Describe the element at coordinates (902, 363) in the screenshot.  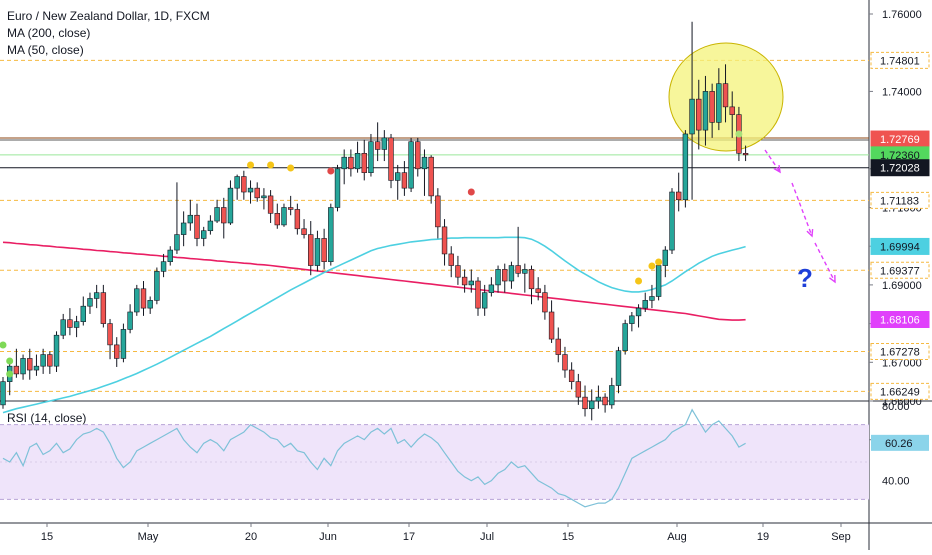
I see `price-tick-label: 1.67000` at that location.